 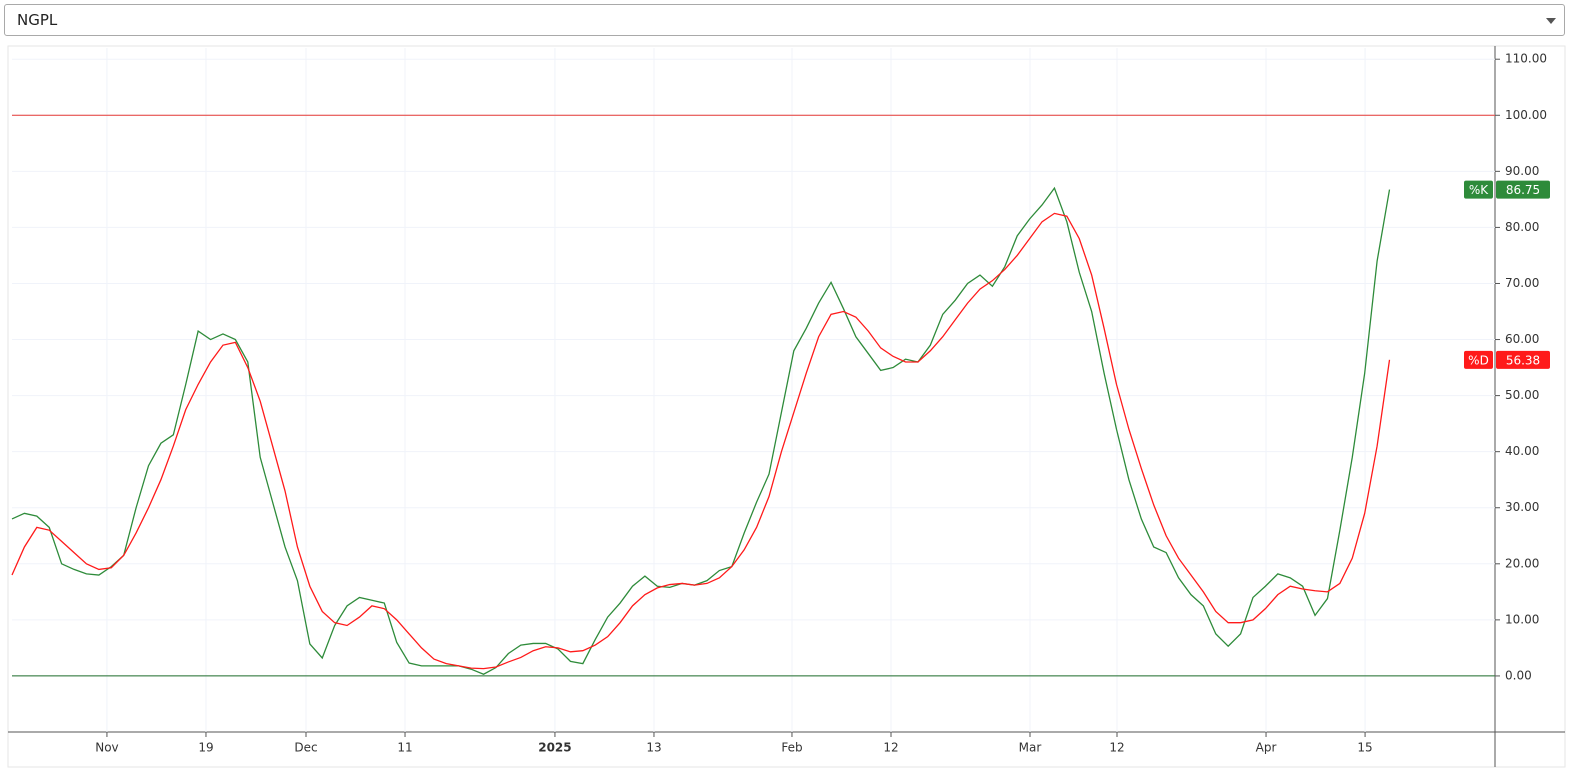 What do you see at coordinates (1518, 675) in the screenshot?
I see `y-tick-label: 0.00` at bounding box center [1518, 675].